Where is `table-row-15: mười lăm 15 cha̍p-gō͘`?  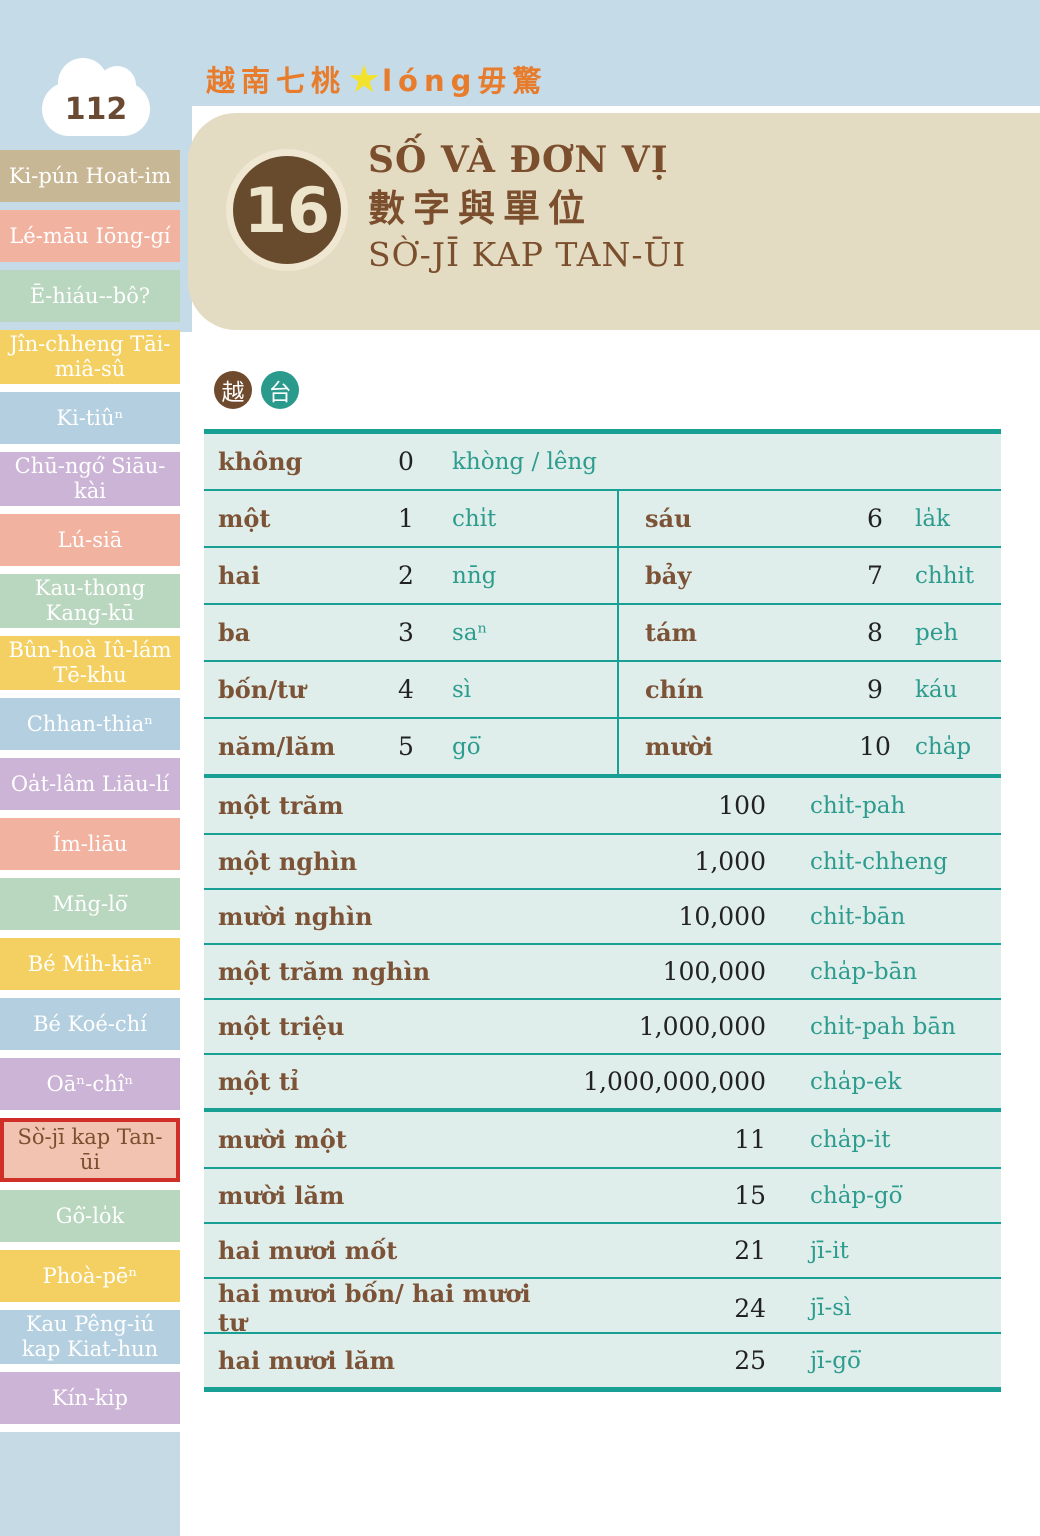
table-row-15: mười lăm 15 cha̍p-gō͘ is located at coordinates (602, 1194).